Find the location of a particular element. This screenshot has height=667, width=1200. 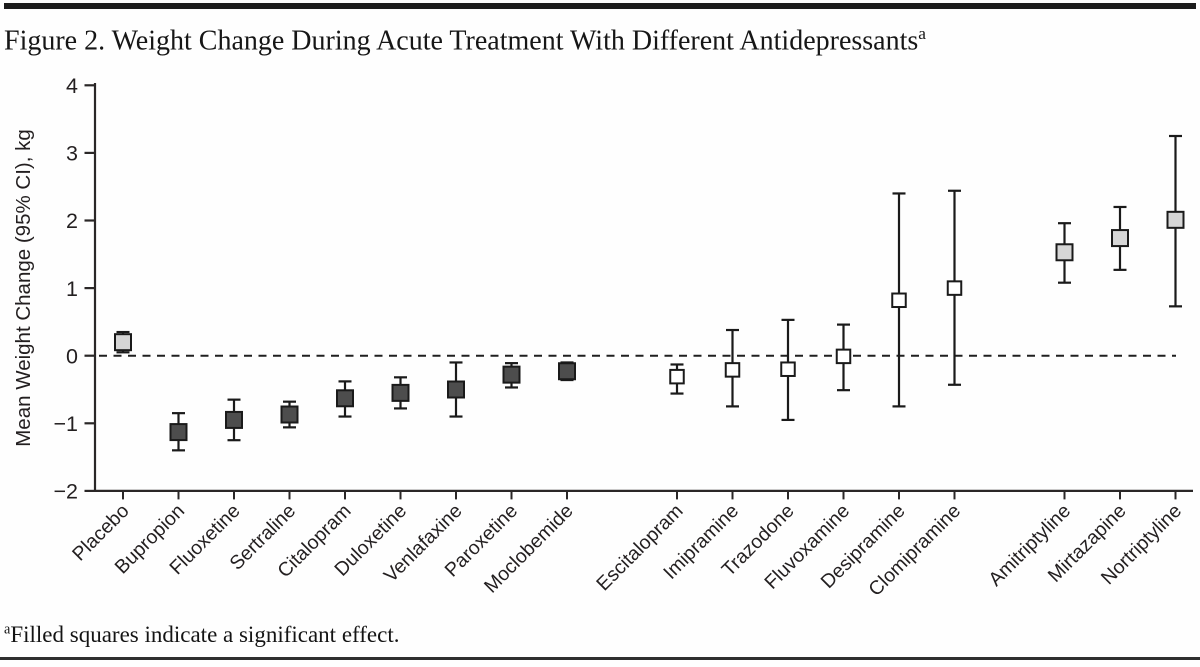

data-point-trazodone is located at coordinates (788, 370).